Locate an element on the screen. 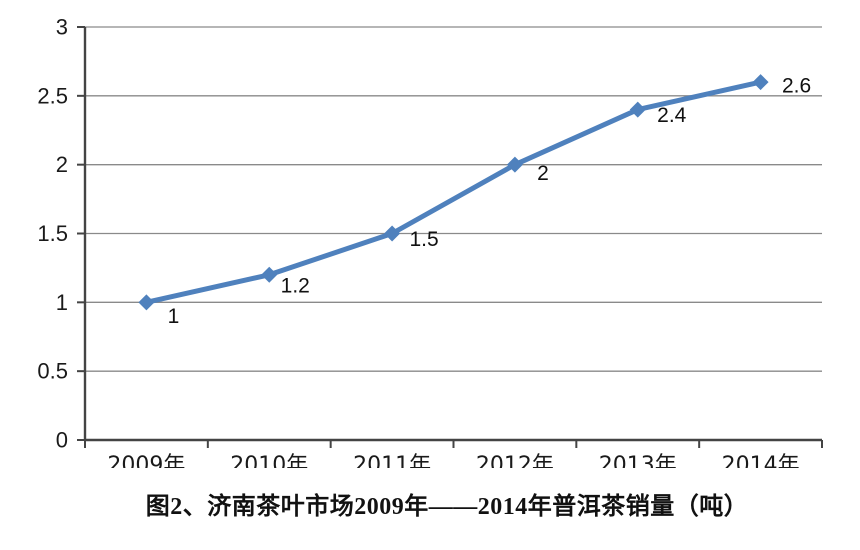  y-tick-label: 2.5 is located at coordinates (52, 95).